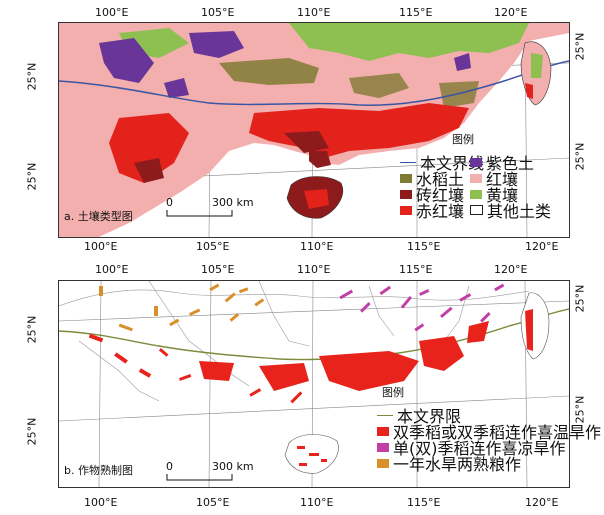 The width and height of the screenshot is (604, 515). Describe the element at coordinates (213, 246) in the screenshot. I see `lon-label-a-bottom-105: 105°E` at that location.